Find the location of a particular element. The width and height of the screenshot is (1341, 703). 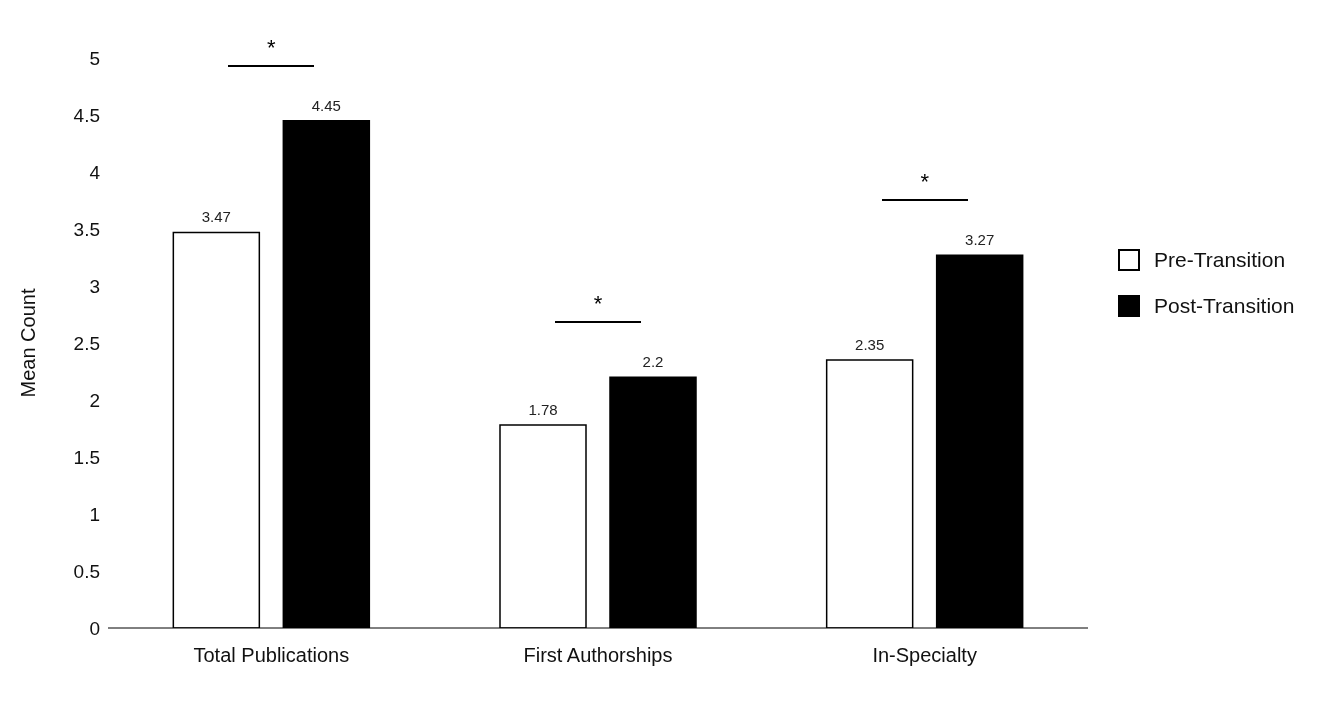

y-tick-label: 2.5 is located at coordinates (86, 343).